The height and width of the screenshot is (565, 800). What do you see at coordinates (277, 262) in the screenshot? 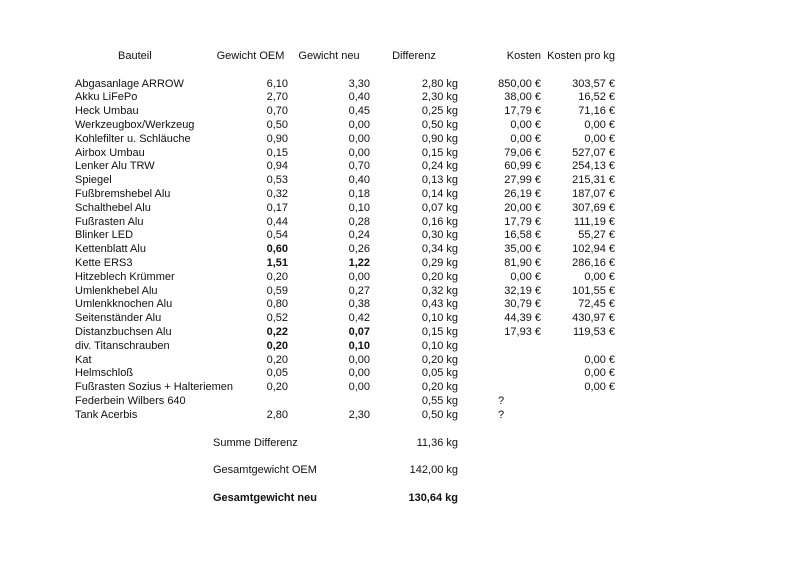
I see `cell-gewicht-oem: 1,51` at bounding box center [277, 262].